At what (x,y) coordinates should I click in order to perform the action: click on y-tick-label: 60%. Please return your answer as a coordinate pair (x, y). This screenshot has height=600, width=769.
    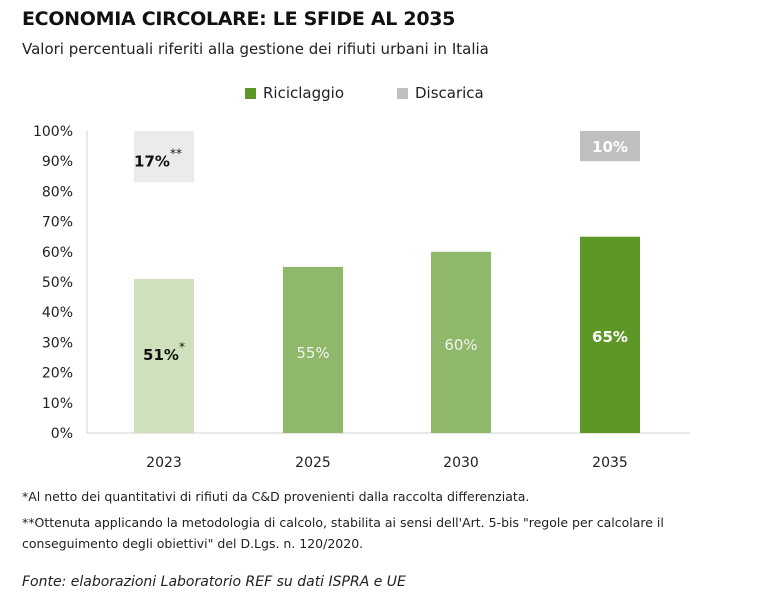
    Looking at the image, I should click on (57, 253).